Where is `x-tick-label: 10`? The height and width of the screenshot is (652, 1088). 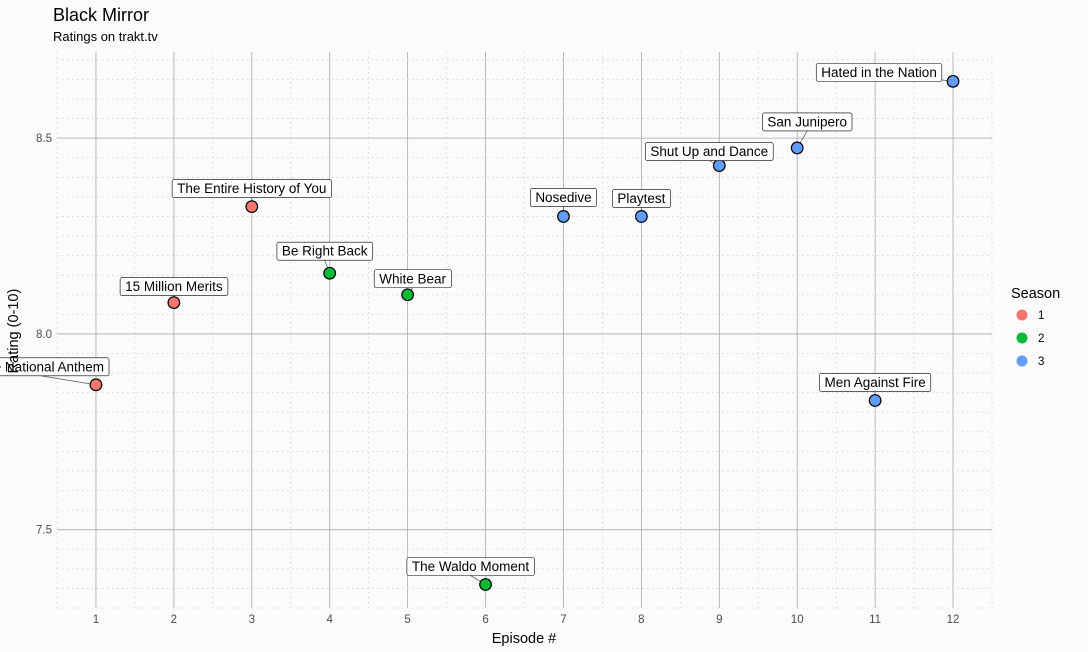 x-tick-label: 10 is located at coordinates (797, 620).